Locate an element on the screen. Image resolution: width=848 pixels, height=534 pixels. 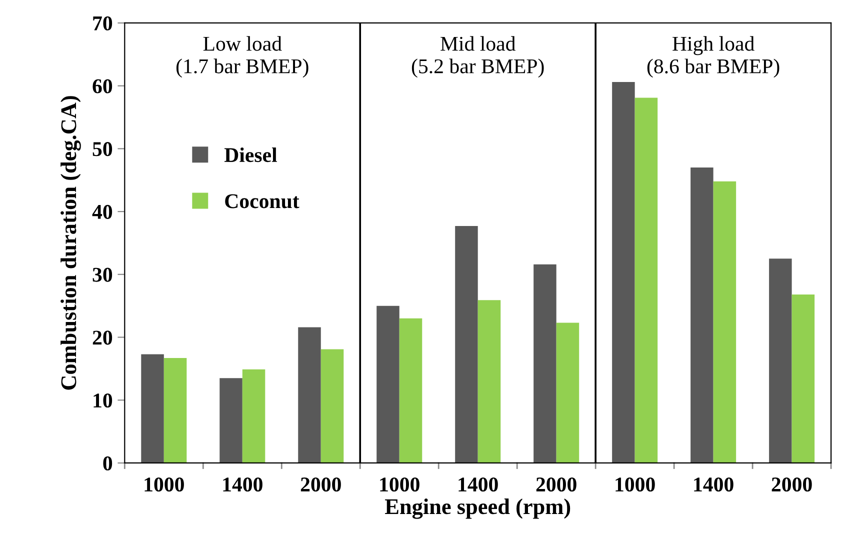
x-axis-title: Engine speed (rpm) is located at coordinates (477, 508).